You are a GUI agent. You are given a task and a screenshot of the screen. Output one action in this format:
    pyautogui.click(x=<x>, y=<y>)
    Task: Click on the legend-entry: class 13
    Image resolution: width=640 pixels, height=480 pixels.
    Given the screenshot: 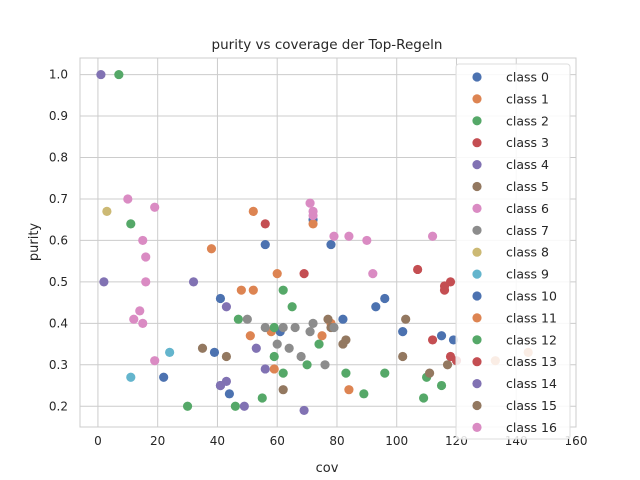 What is the action you would take?
    pyautogui.click(x=531, y=361)
    